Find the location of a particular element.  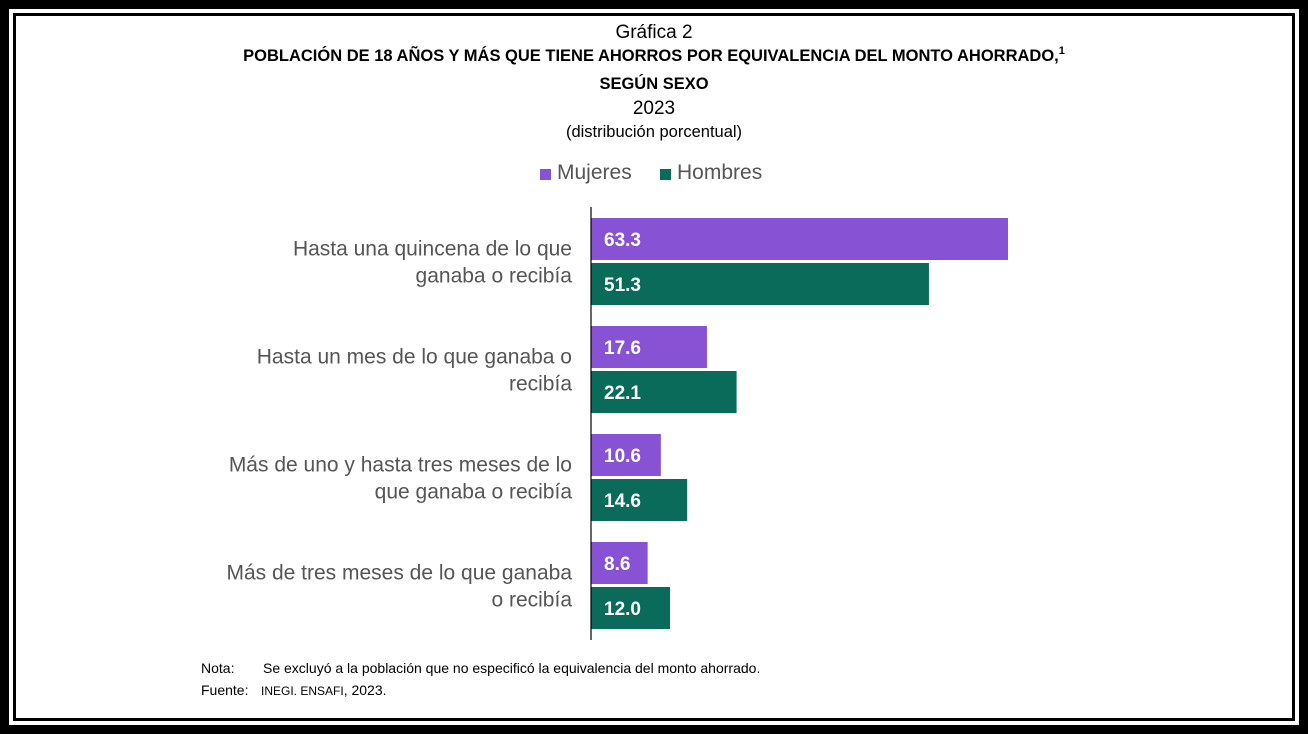

legend-swatch-hombres is located at coordinates (665, 174).